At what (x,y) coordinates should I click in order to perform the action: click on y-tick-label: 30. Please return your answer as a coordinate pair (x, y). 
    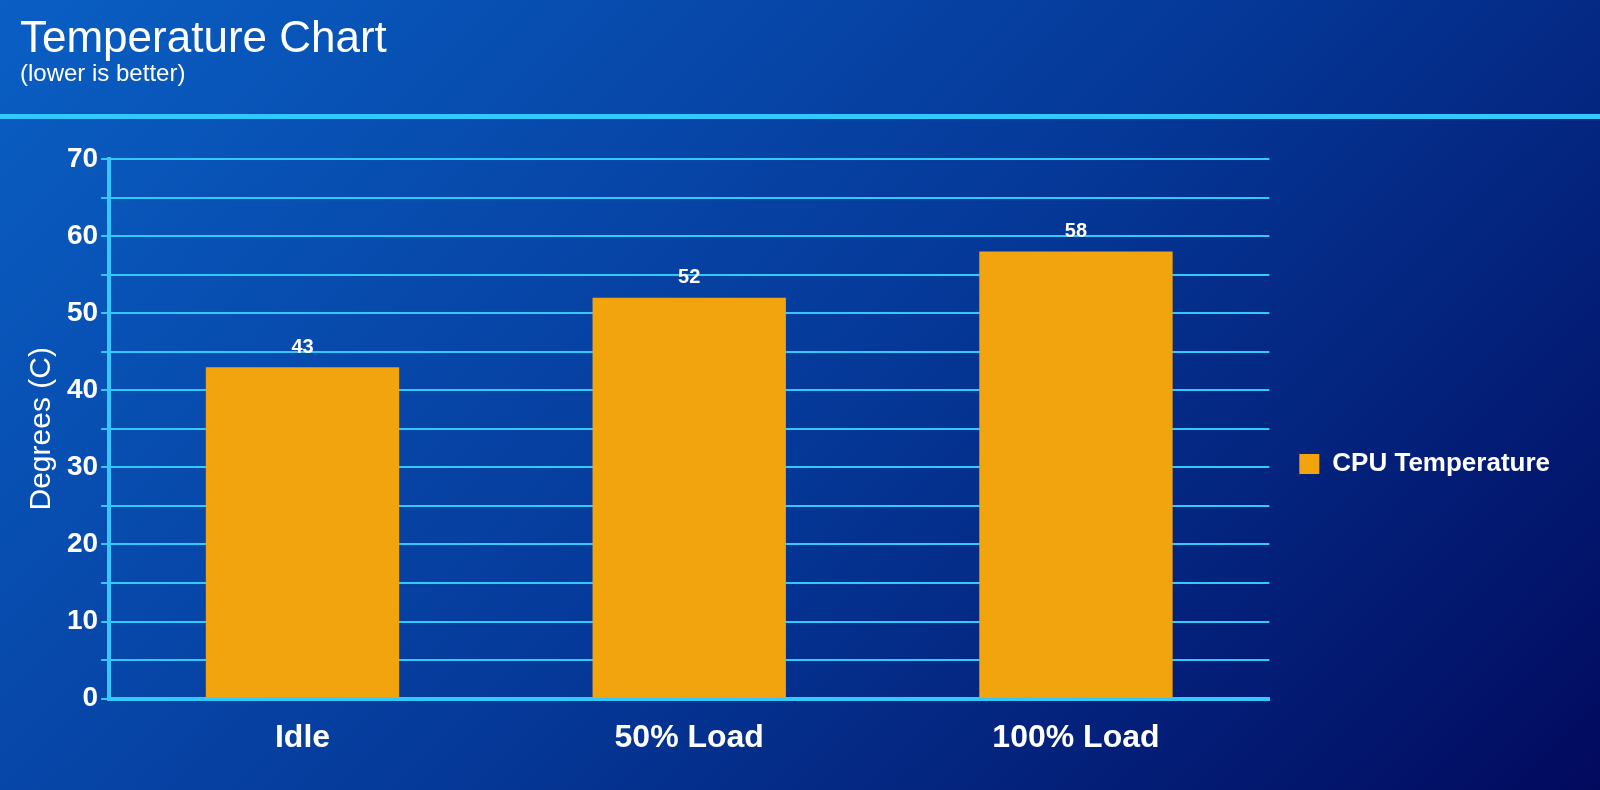
    Looking at the image, I should click on (82, 466).